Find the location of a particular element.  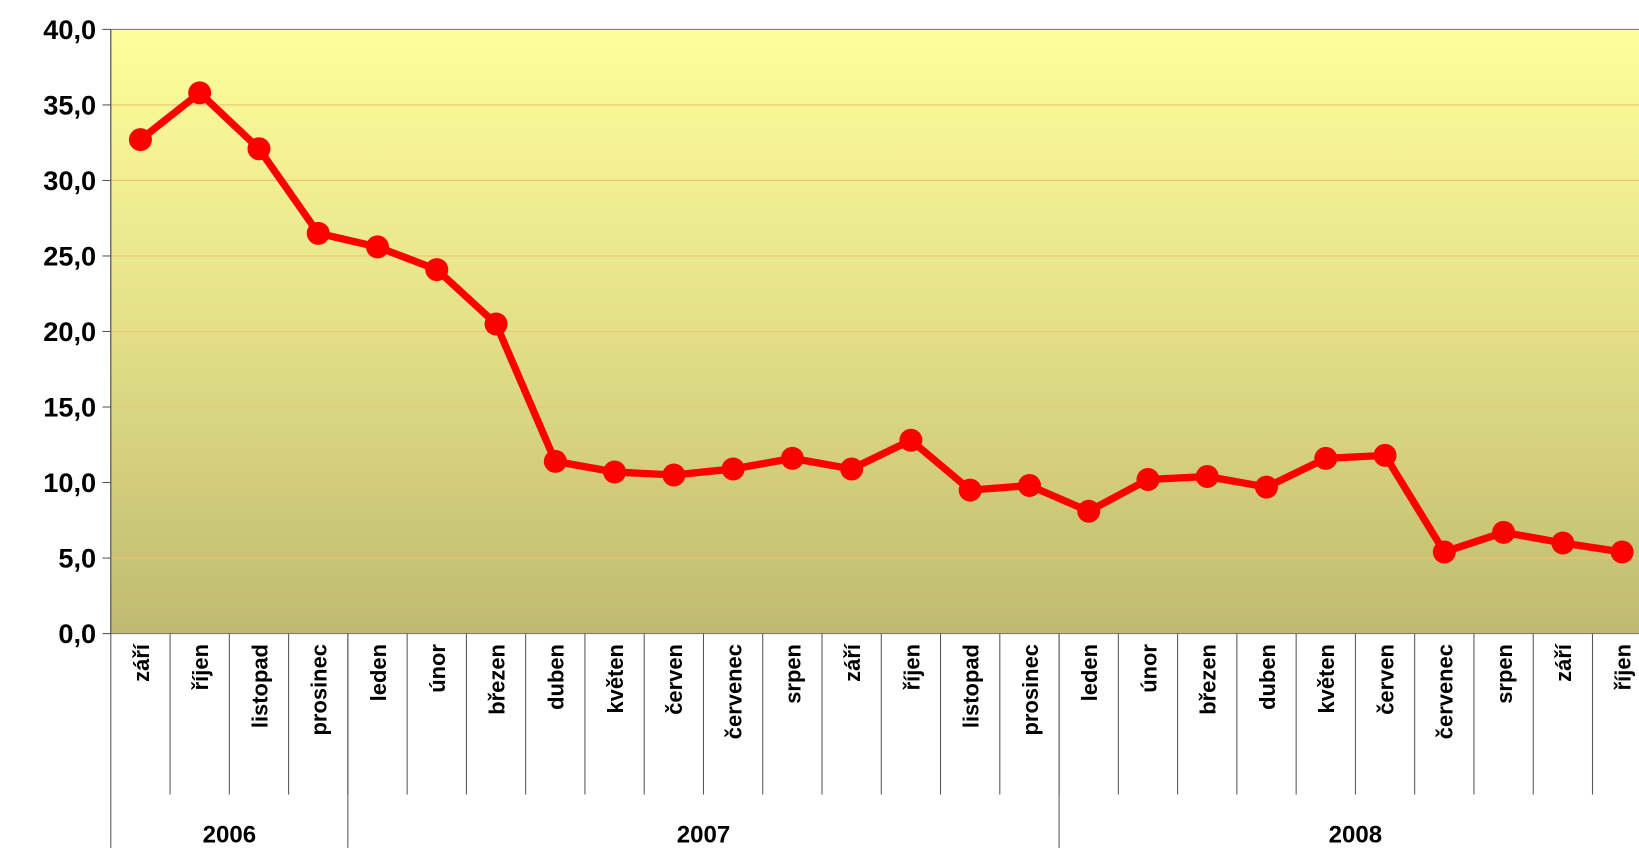

y-tick-label: 40,0 is located at coordinates (69, 29).